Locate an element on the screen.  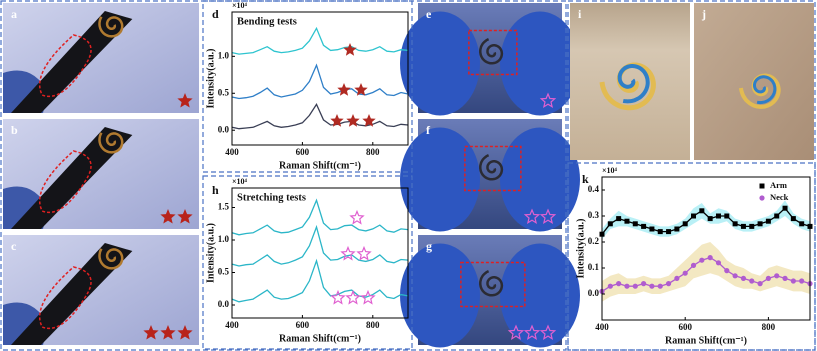
chart-title: Bending tests is located at coordinates (267, 21).